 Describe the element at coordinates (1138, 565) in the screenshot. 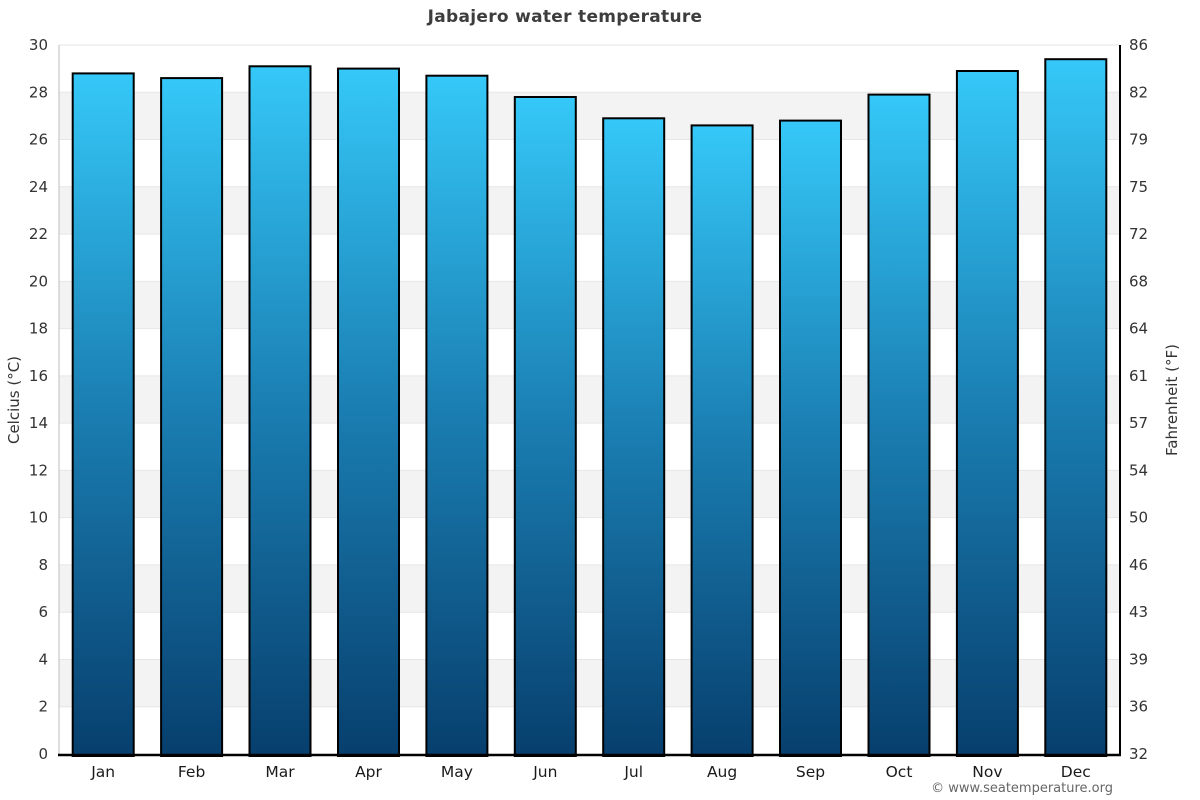

I see `y-tick-right-46: 46` at that location.